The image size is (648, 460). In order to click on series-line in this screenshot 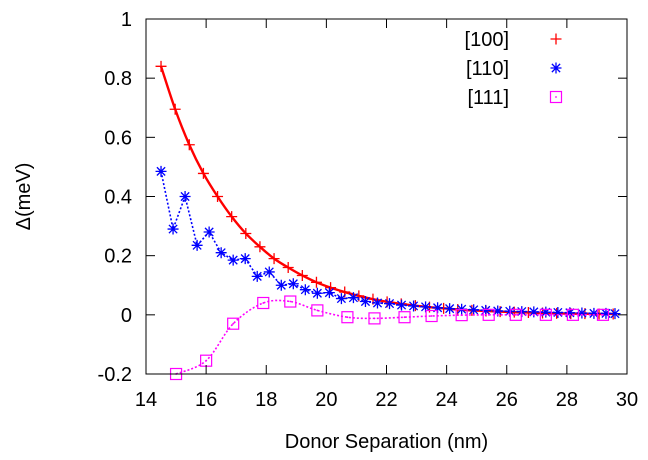, I will do `click(389, 337)`.